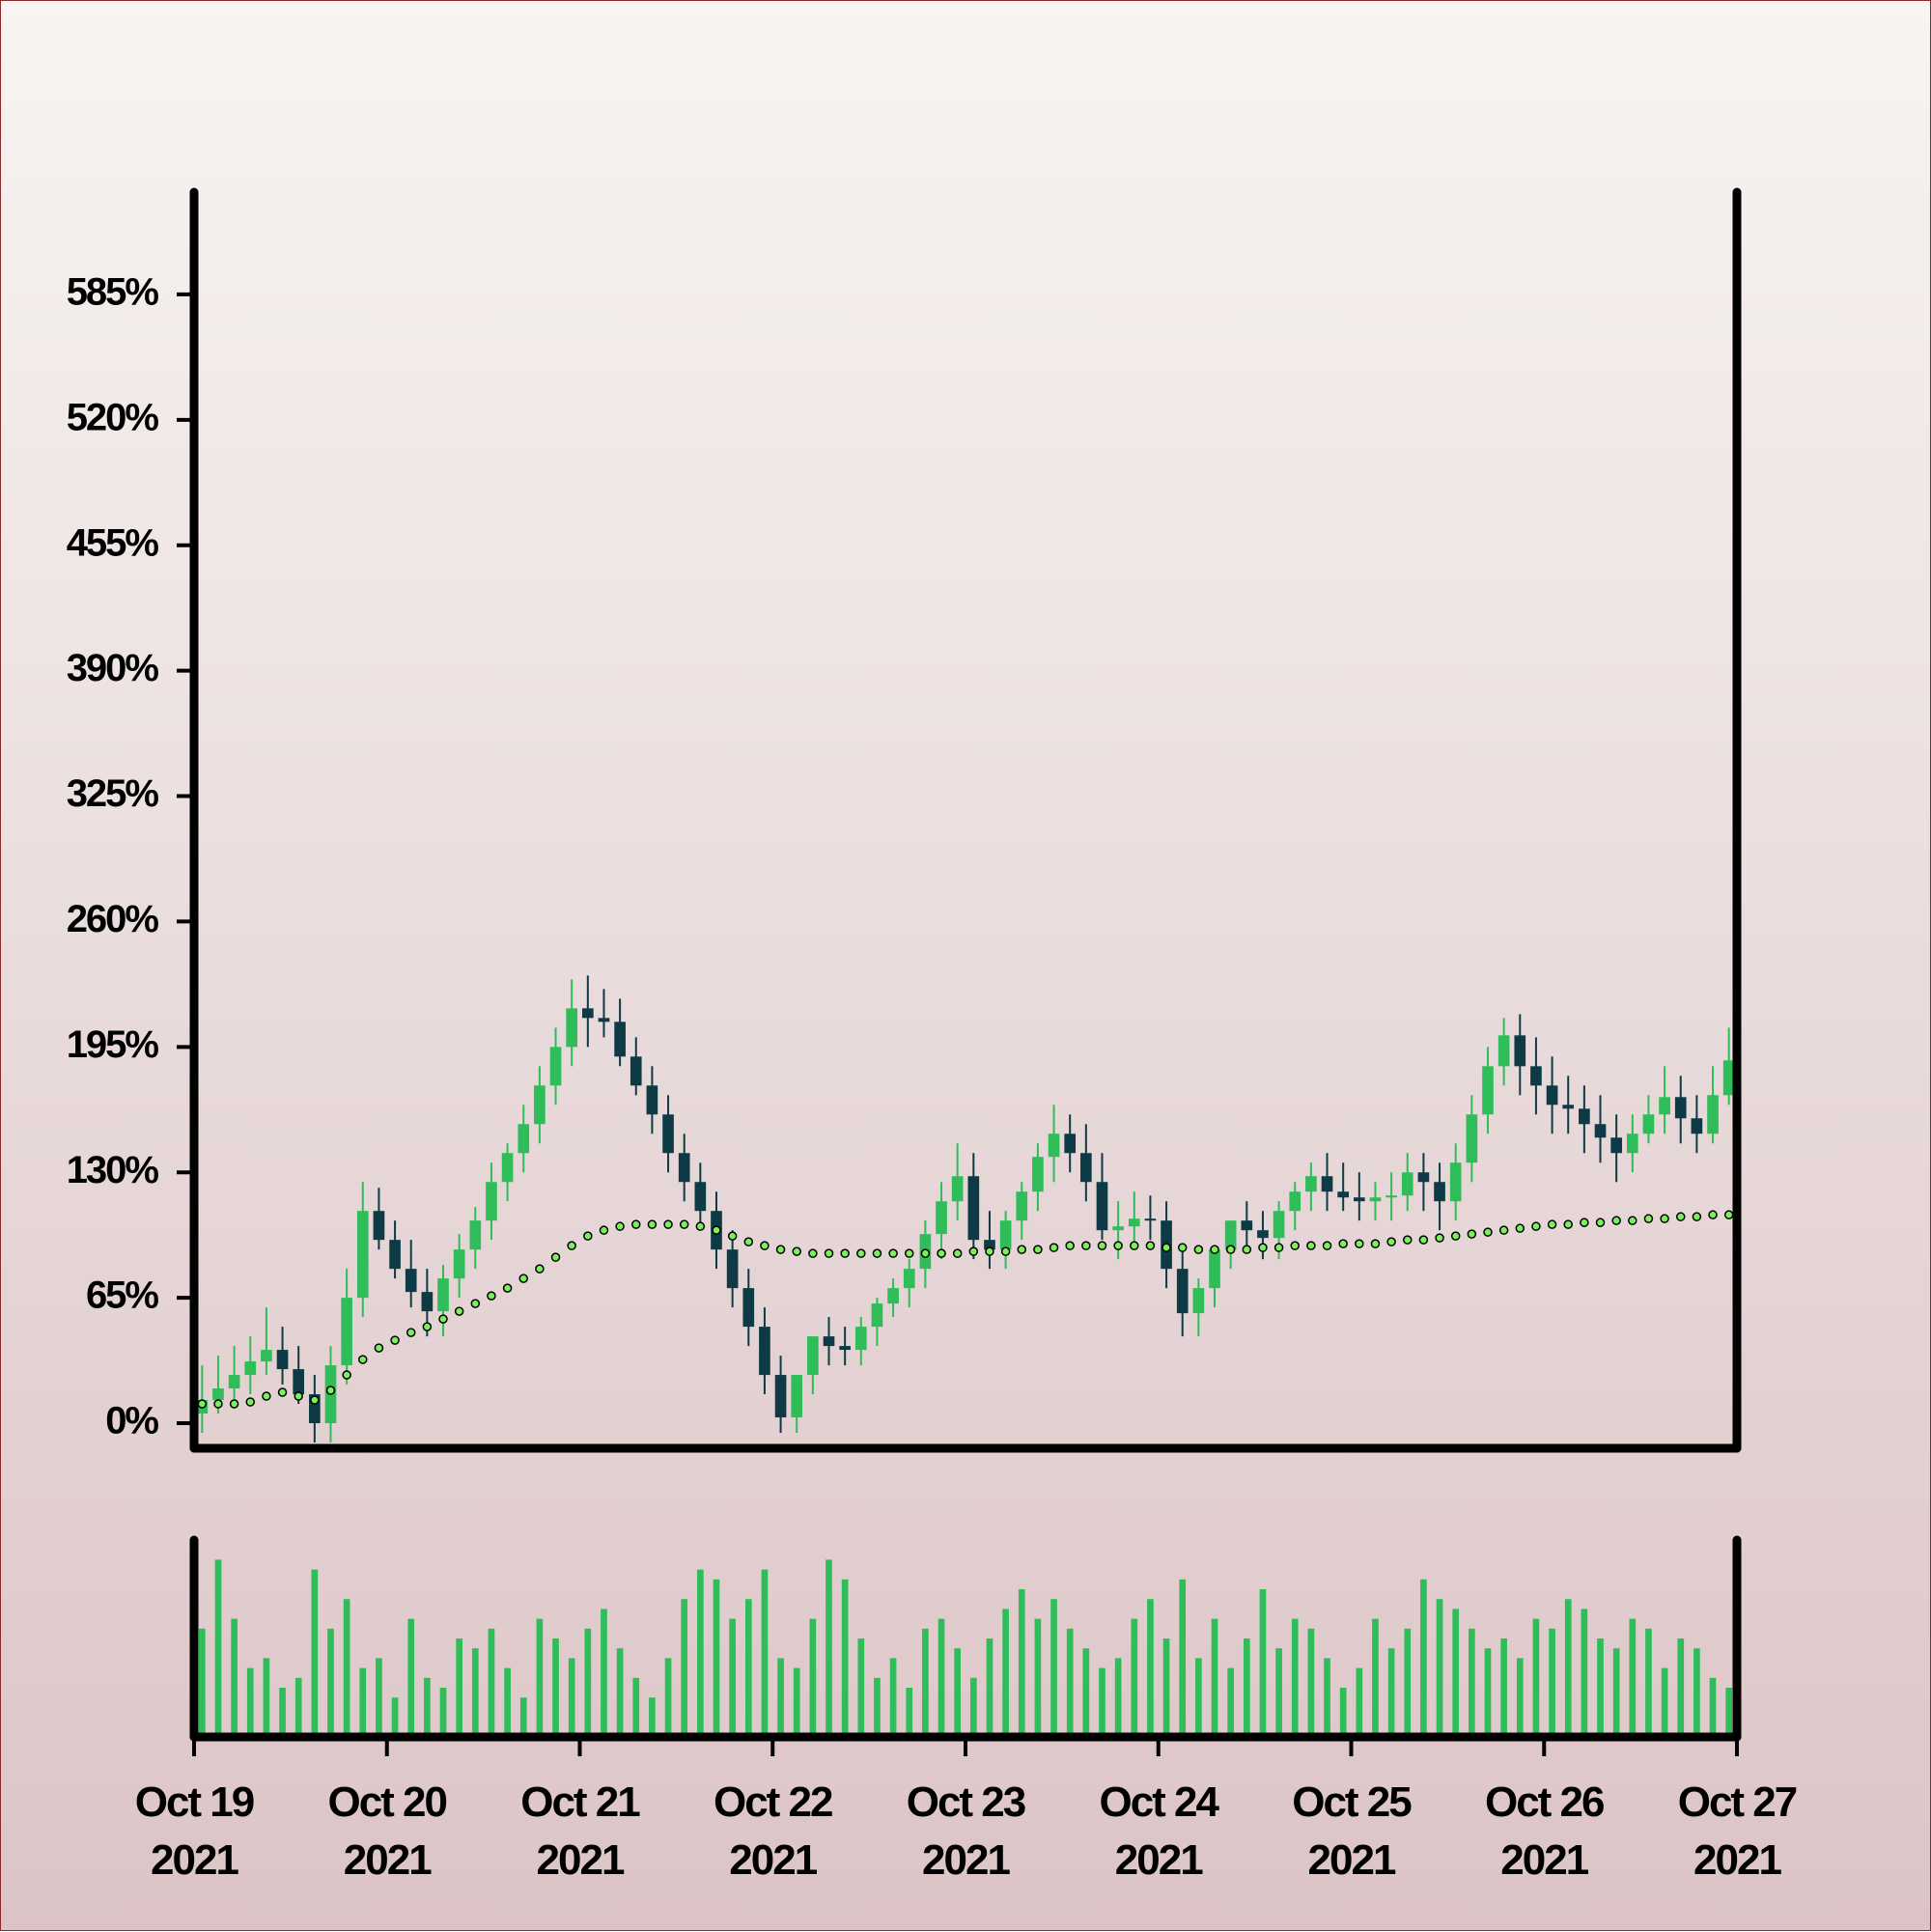  What do you see at coordinates (131, 1421) in the screenshot?
I see `y-tick-label: 0%` at bounding box center [131, 1421].